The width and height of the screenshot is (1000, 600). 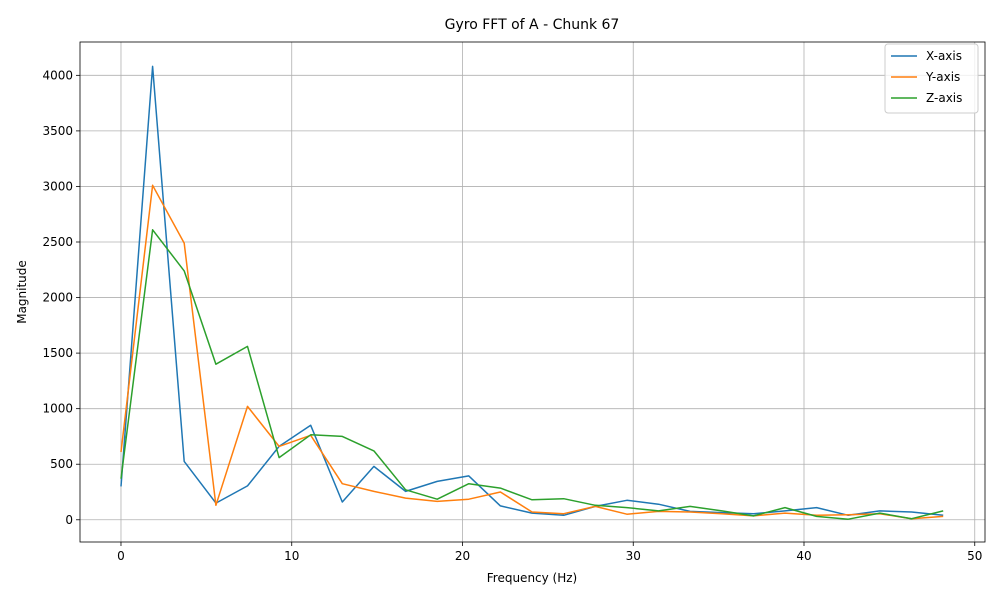 I want to click on x-tick-label: 0, so click(x=121, y=556).